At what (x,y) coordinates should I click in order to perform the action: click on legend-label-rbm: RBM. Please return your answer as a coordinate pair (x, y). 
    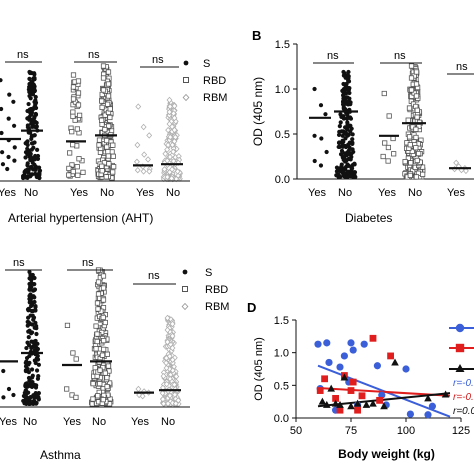
    Looking at the image, I should click on (217, 307).